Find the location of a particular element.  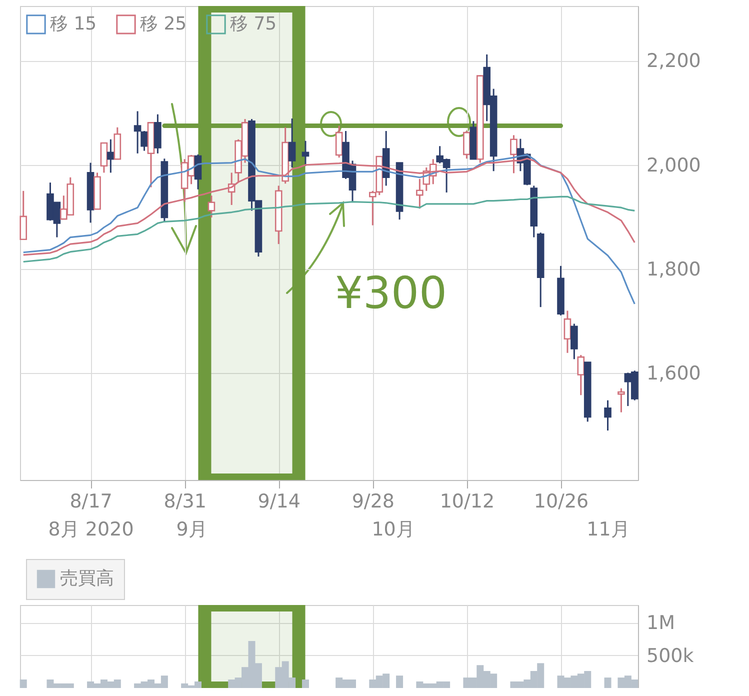

x-tick-label: 10/26 is located at coordinates (561, 501).